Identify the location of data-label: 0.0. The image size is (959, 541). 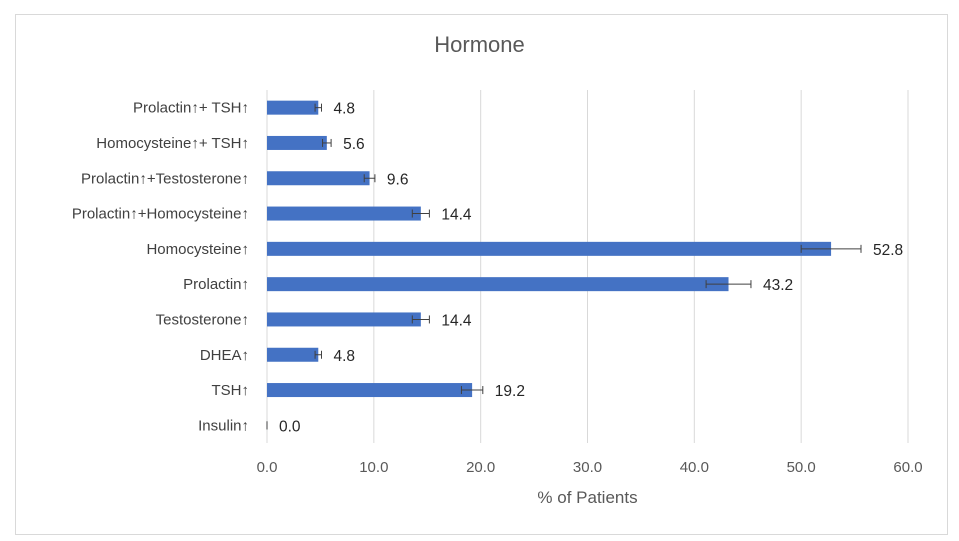
(290, 426).